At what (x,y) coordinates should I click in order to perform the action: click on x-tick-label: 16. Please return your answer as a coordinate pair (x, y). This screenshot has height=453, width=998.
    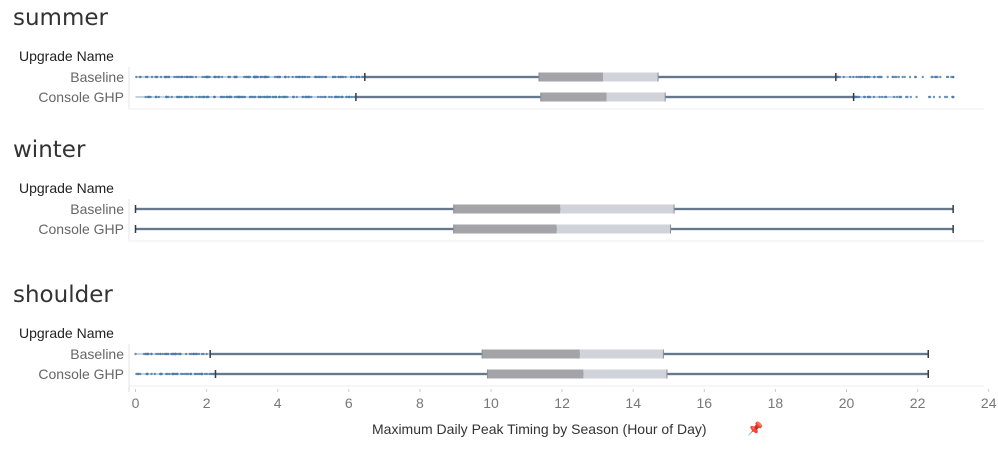
    Looking at the image, I should click on (705, 403).